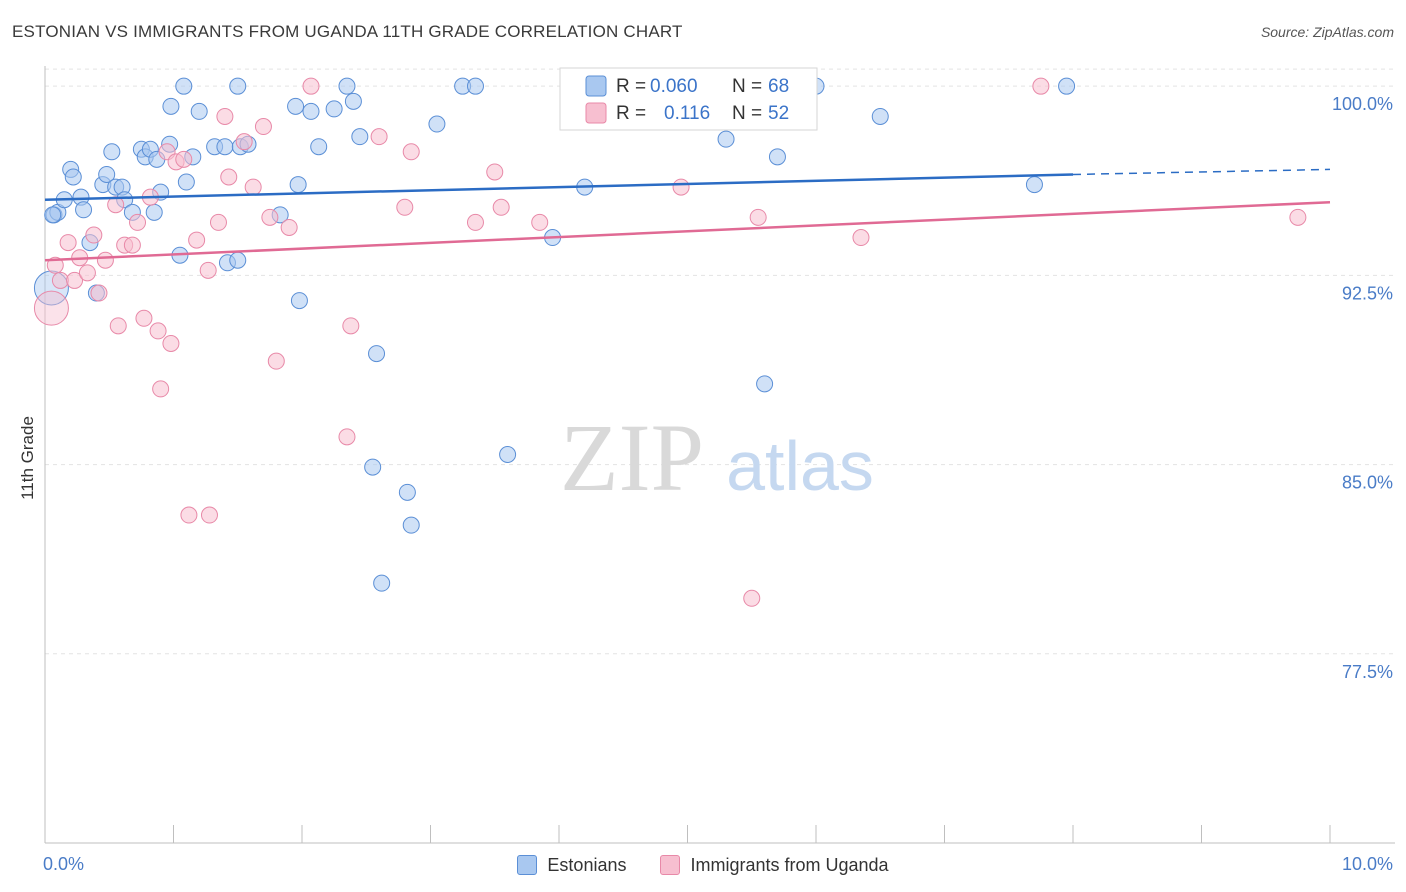 This screenshot has width=1406, height=892. I want to click on legend-r-value-1: 0.060, so click(674, 86).